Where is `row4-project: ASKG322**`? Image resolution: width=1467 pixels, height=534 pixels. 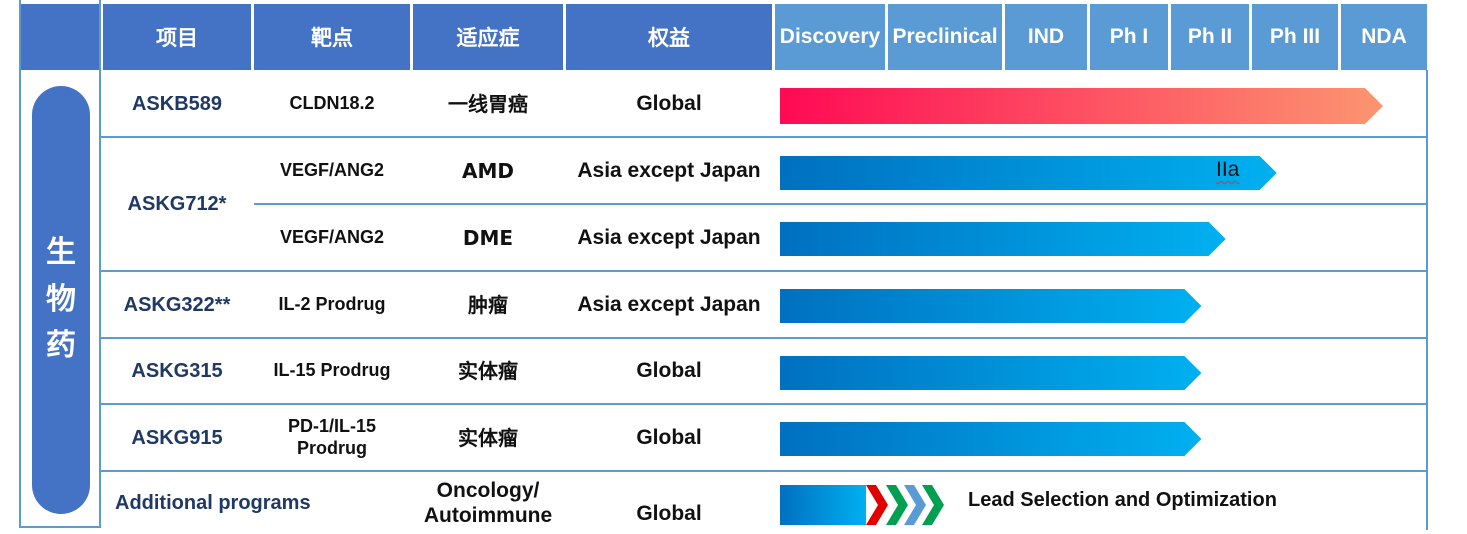
row4-project: ASKG322** is located at coordinates (177, 304).